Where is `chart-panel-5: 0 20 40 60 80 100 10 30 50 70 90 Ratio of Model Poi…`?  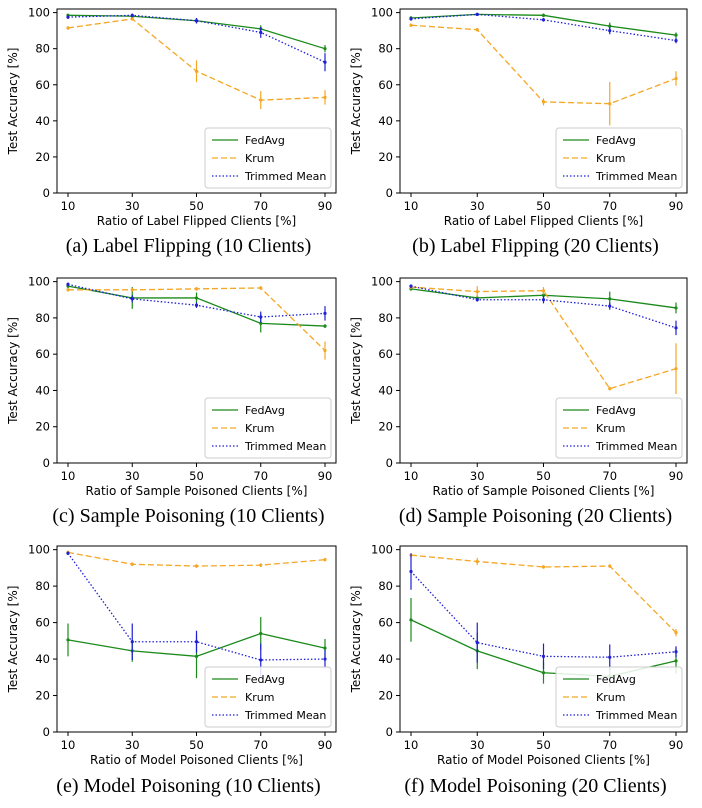 chart-panel-5: 0 20 40 60 80 100 10 30 50 70 90 Ratio of Model Poi… is located at coordinates (171, 670).